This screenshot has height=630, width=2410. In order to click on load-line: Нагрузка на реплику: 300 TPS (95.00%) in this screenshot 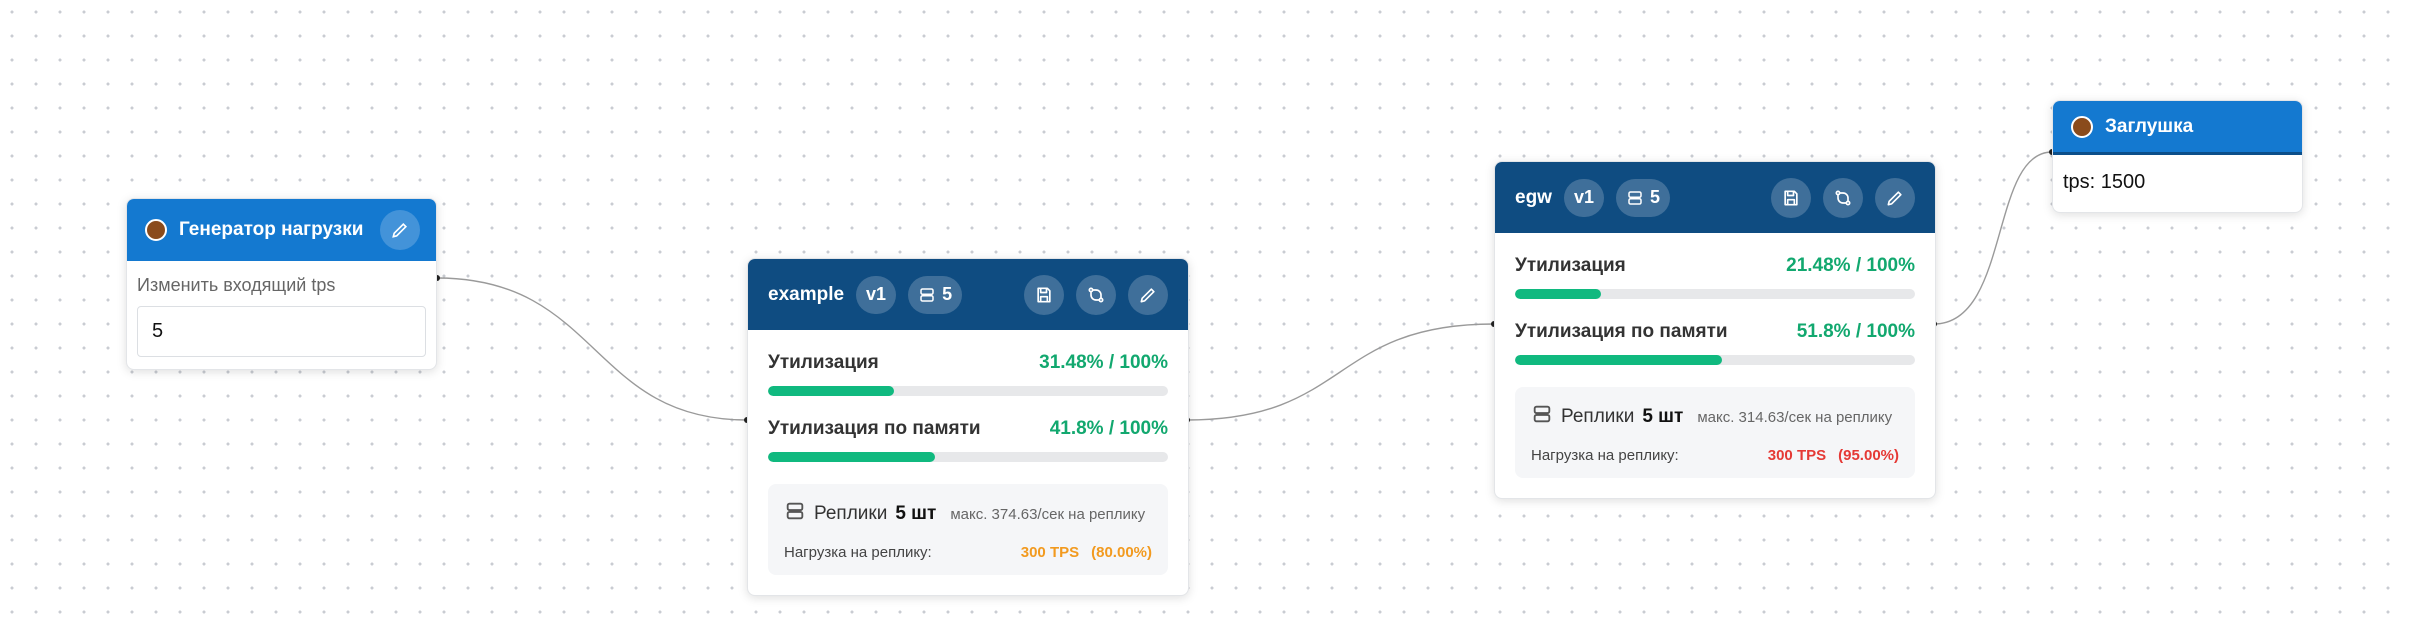, I will do `click(1715, 455)`.